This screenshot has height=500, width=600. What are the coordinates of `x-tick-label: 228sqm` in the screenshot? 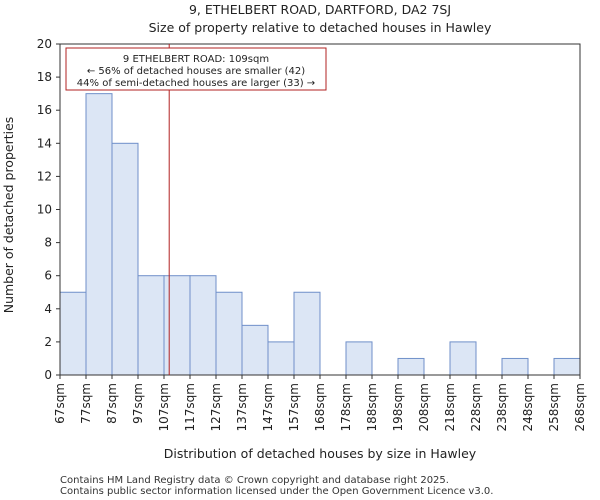 It's located at (476, 407).